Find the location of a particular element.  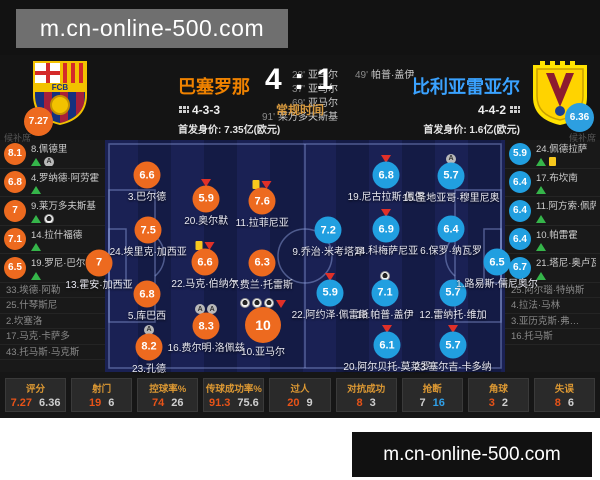

bench-unused-player: 43.托马斯·马克斯 is located at coordinates (52, 352).